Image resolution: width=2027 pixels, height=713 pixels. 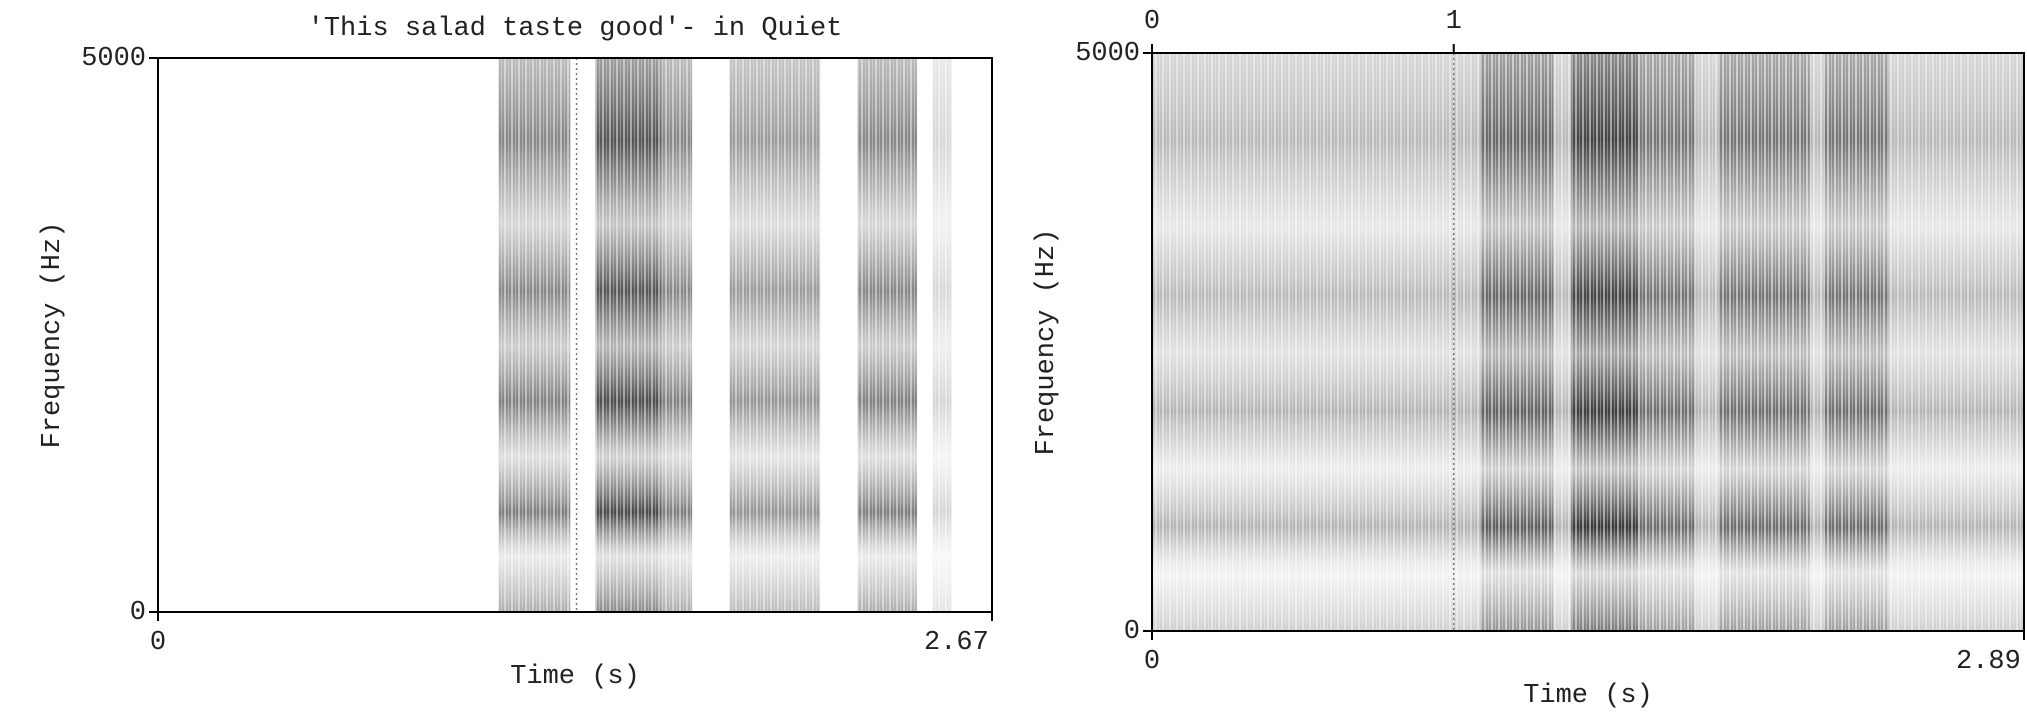 I want to click on top-x-tick-label: 0, so click(x=1152, y=22).